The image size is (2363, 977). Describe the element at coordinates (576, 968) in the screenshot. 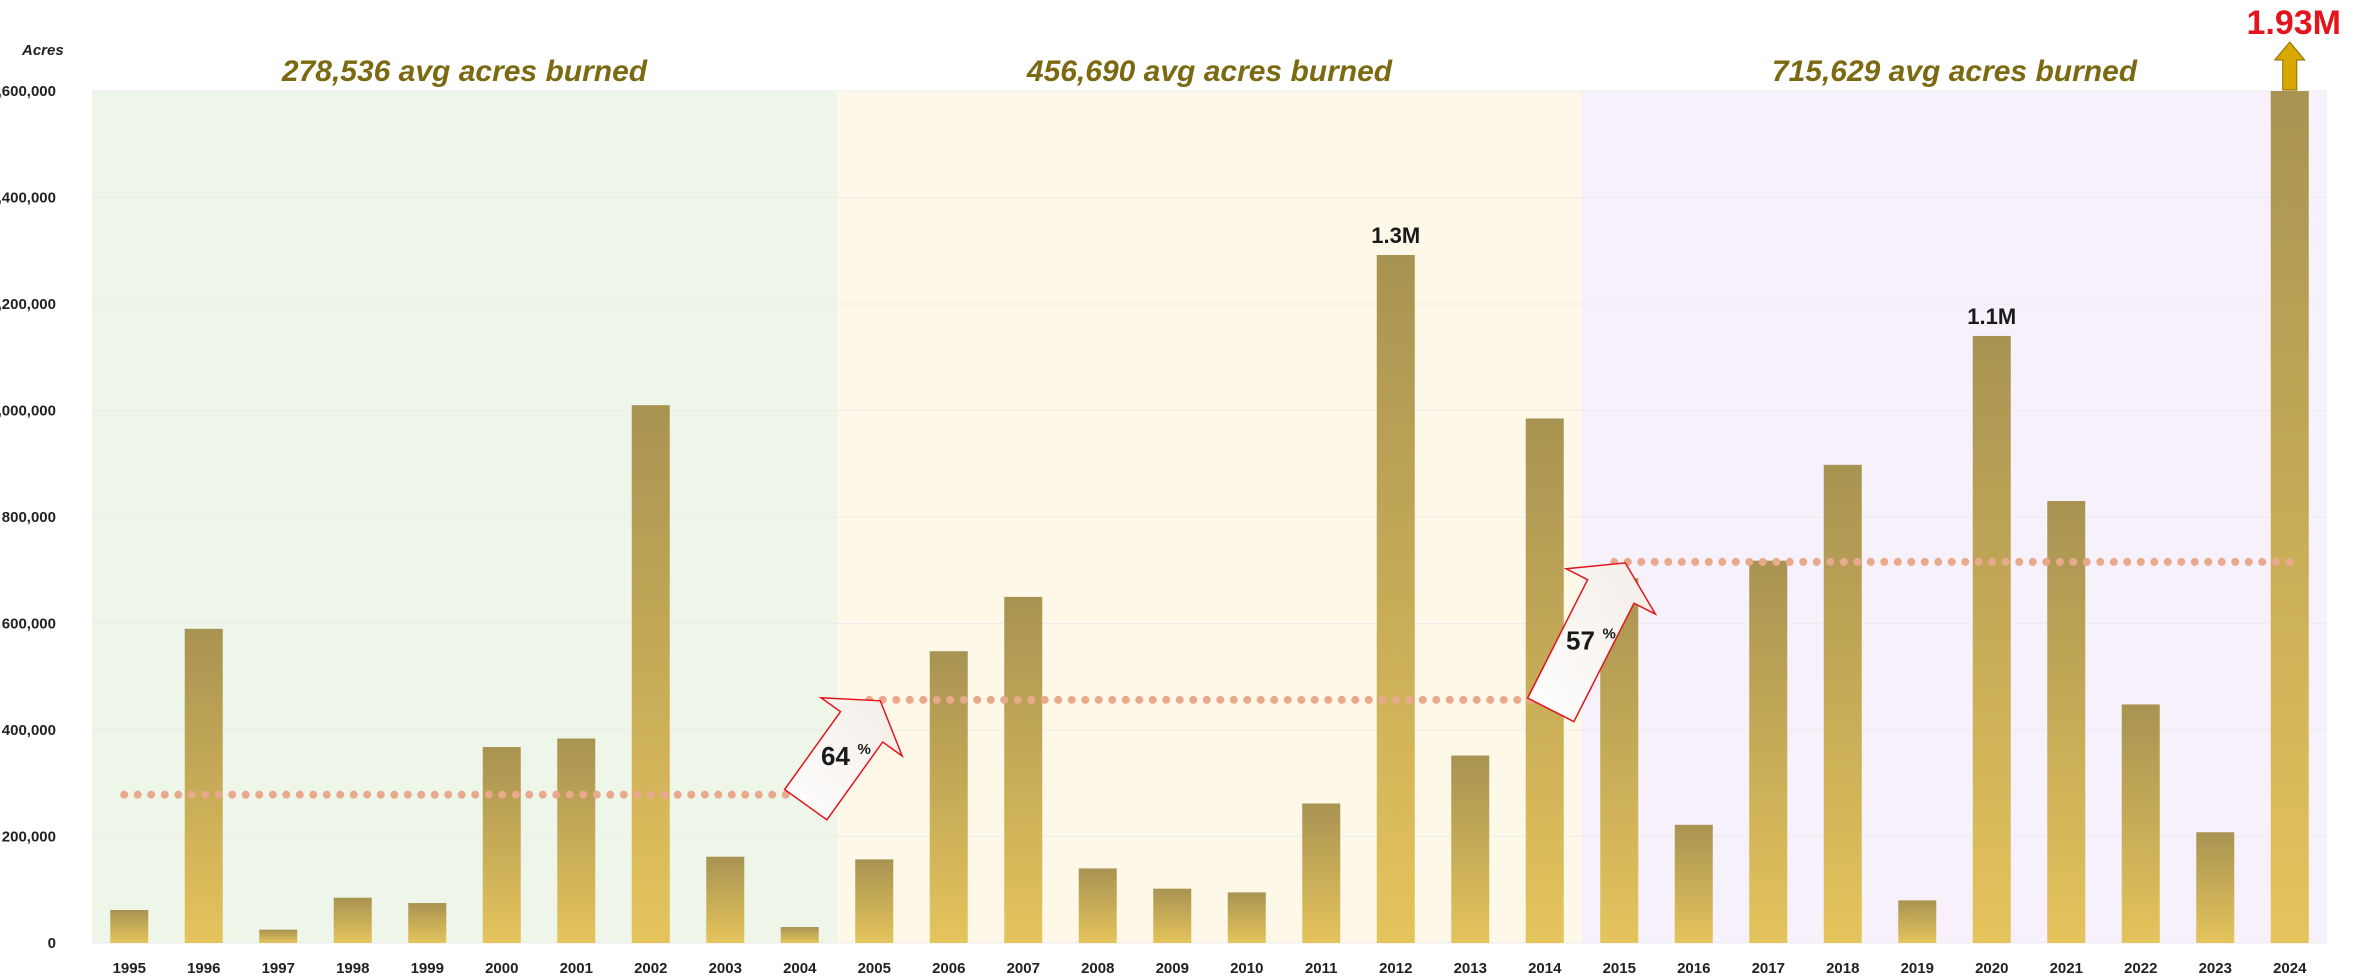

I see `x-tick-label: 2001` at that location.